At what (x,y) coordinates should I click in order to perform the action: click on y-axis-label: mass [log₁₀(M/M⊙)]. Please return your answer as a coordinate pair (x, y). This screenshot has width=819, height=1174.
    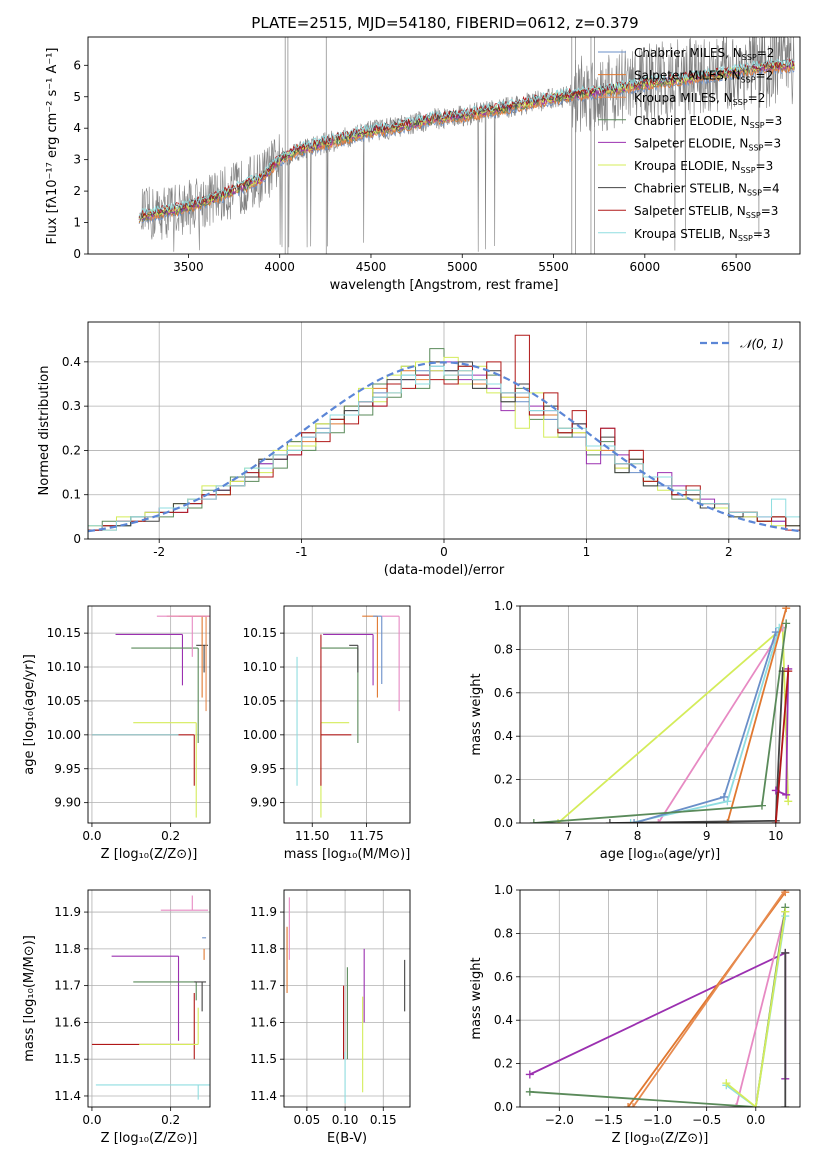
    Looking at the image, I should click on (29, 998).